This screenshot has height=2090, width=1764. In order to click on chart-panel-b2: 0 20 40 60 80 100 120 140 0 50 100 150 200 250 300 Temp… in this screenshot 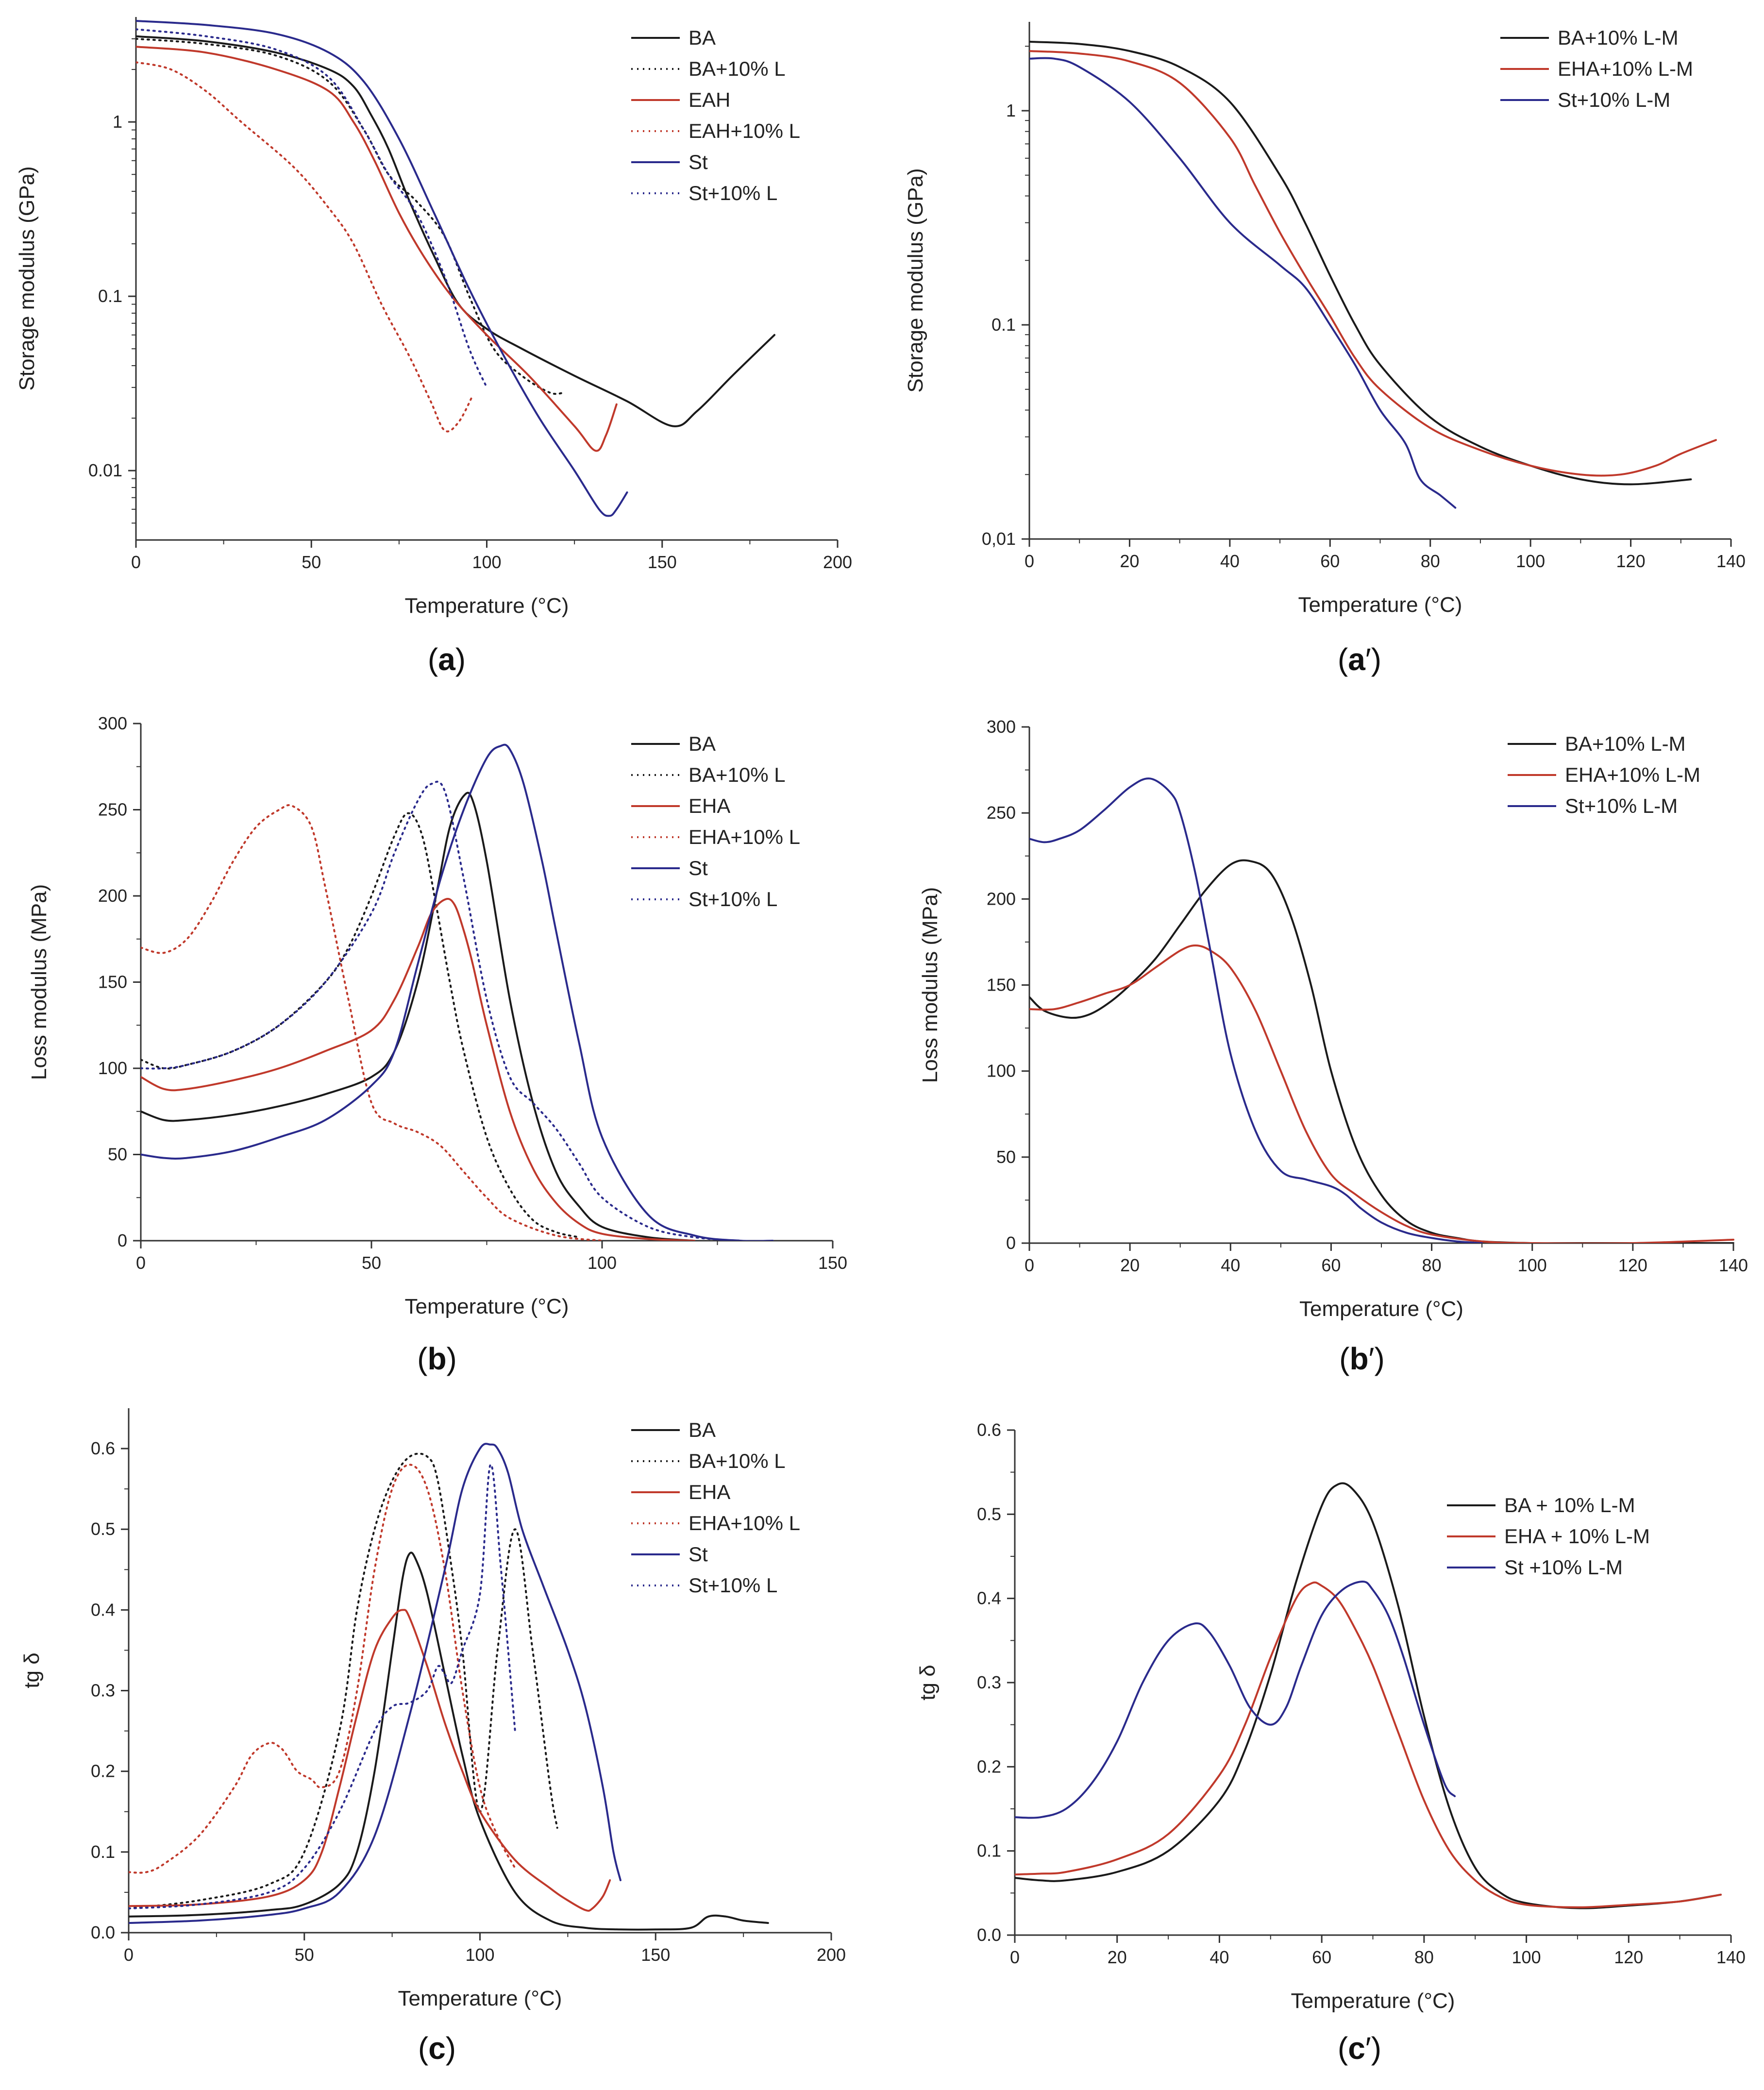, I will do `click(1333, 1046)`.